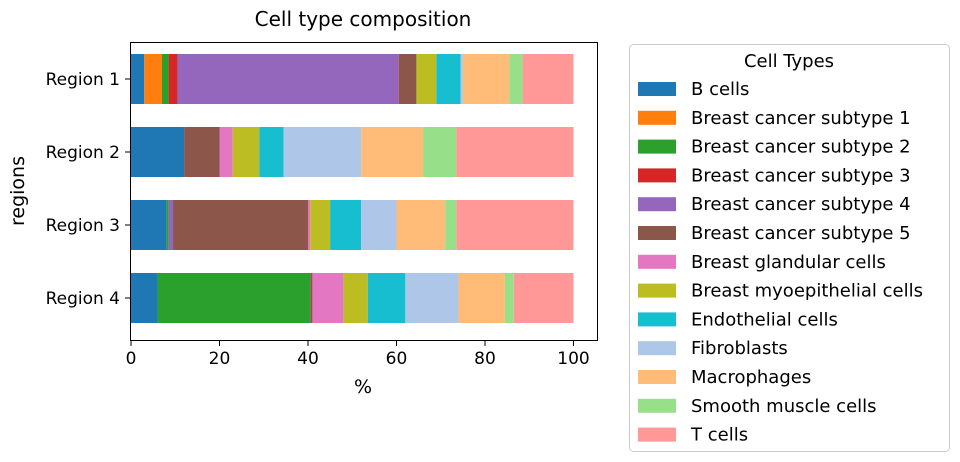 The height and width of the screenshot is (462, 960). What do you see at coordinates (131, 359) in the screenshot?
I see `x-tick-label: 0` at bounding box center [131, 359].